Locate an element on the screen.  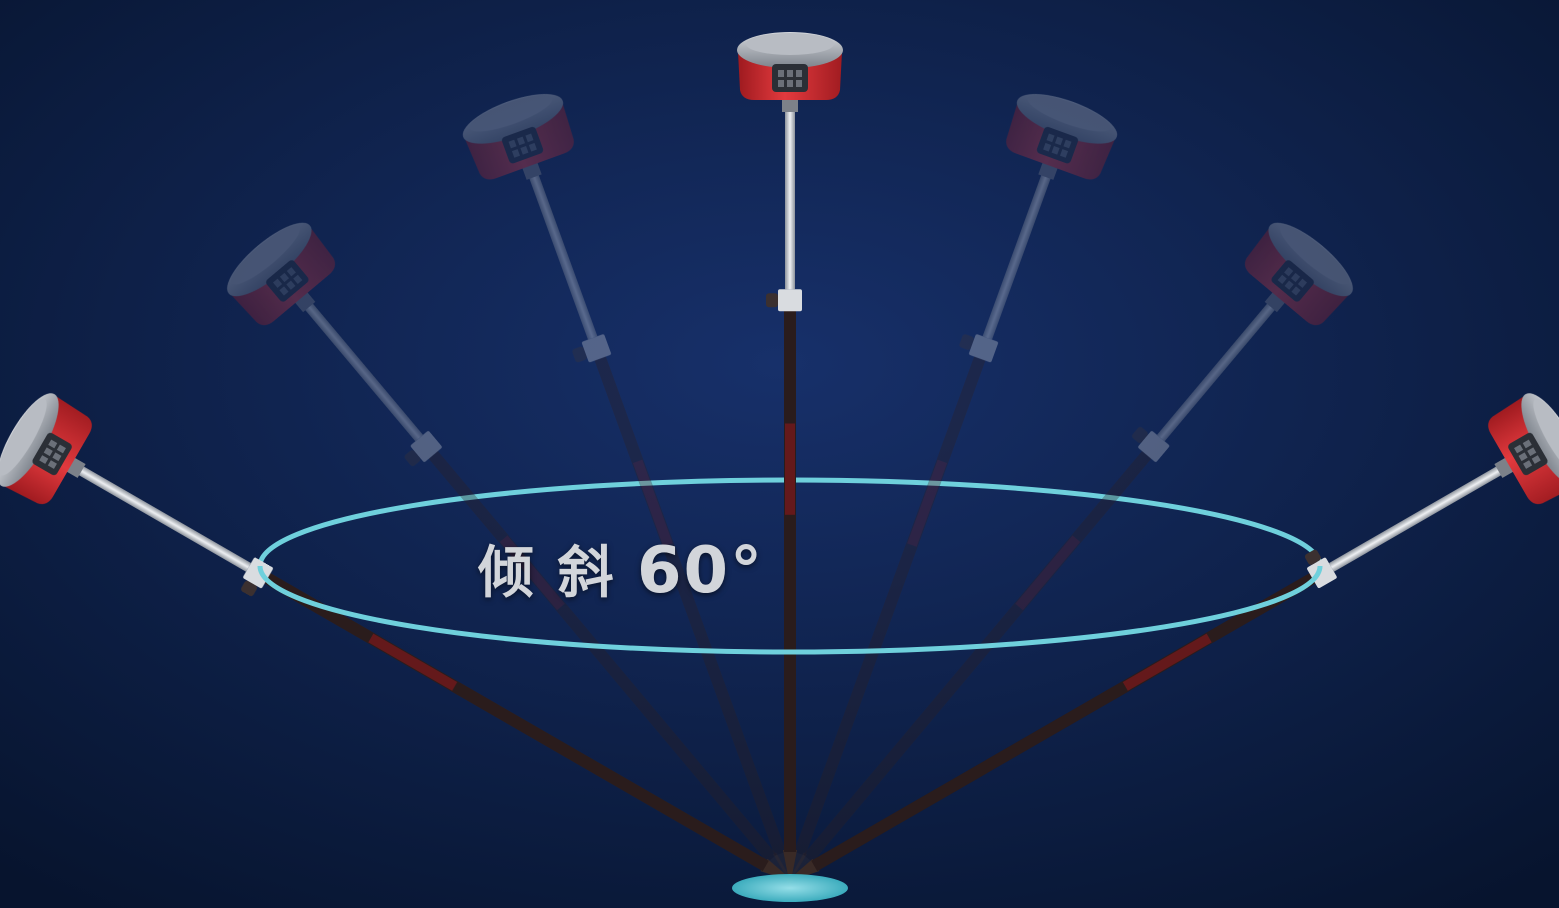
pole-tip is located at coordinates (790, 868).